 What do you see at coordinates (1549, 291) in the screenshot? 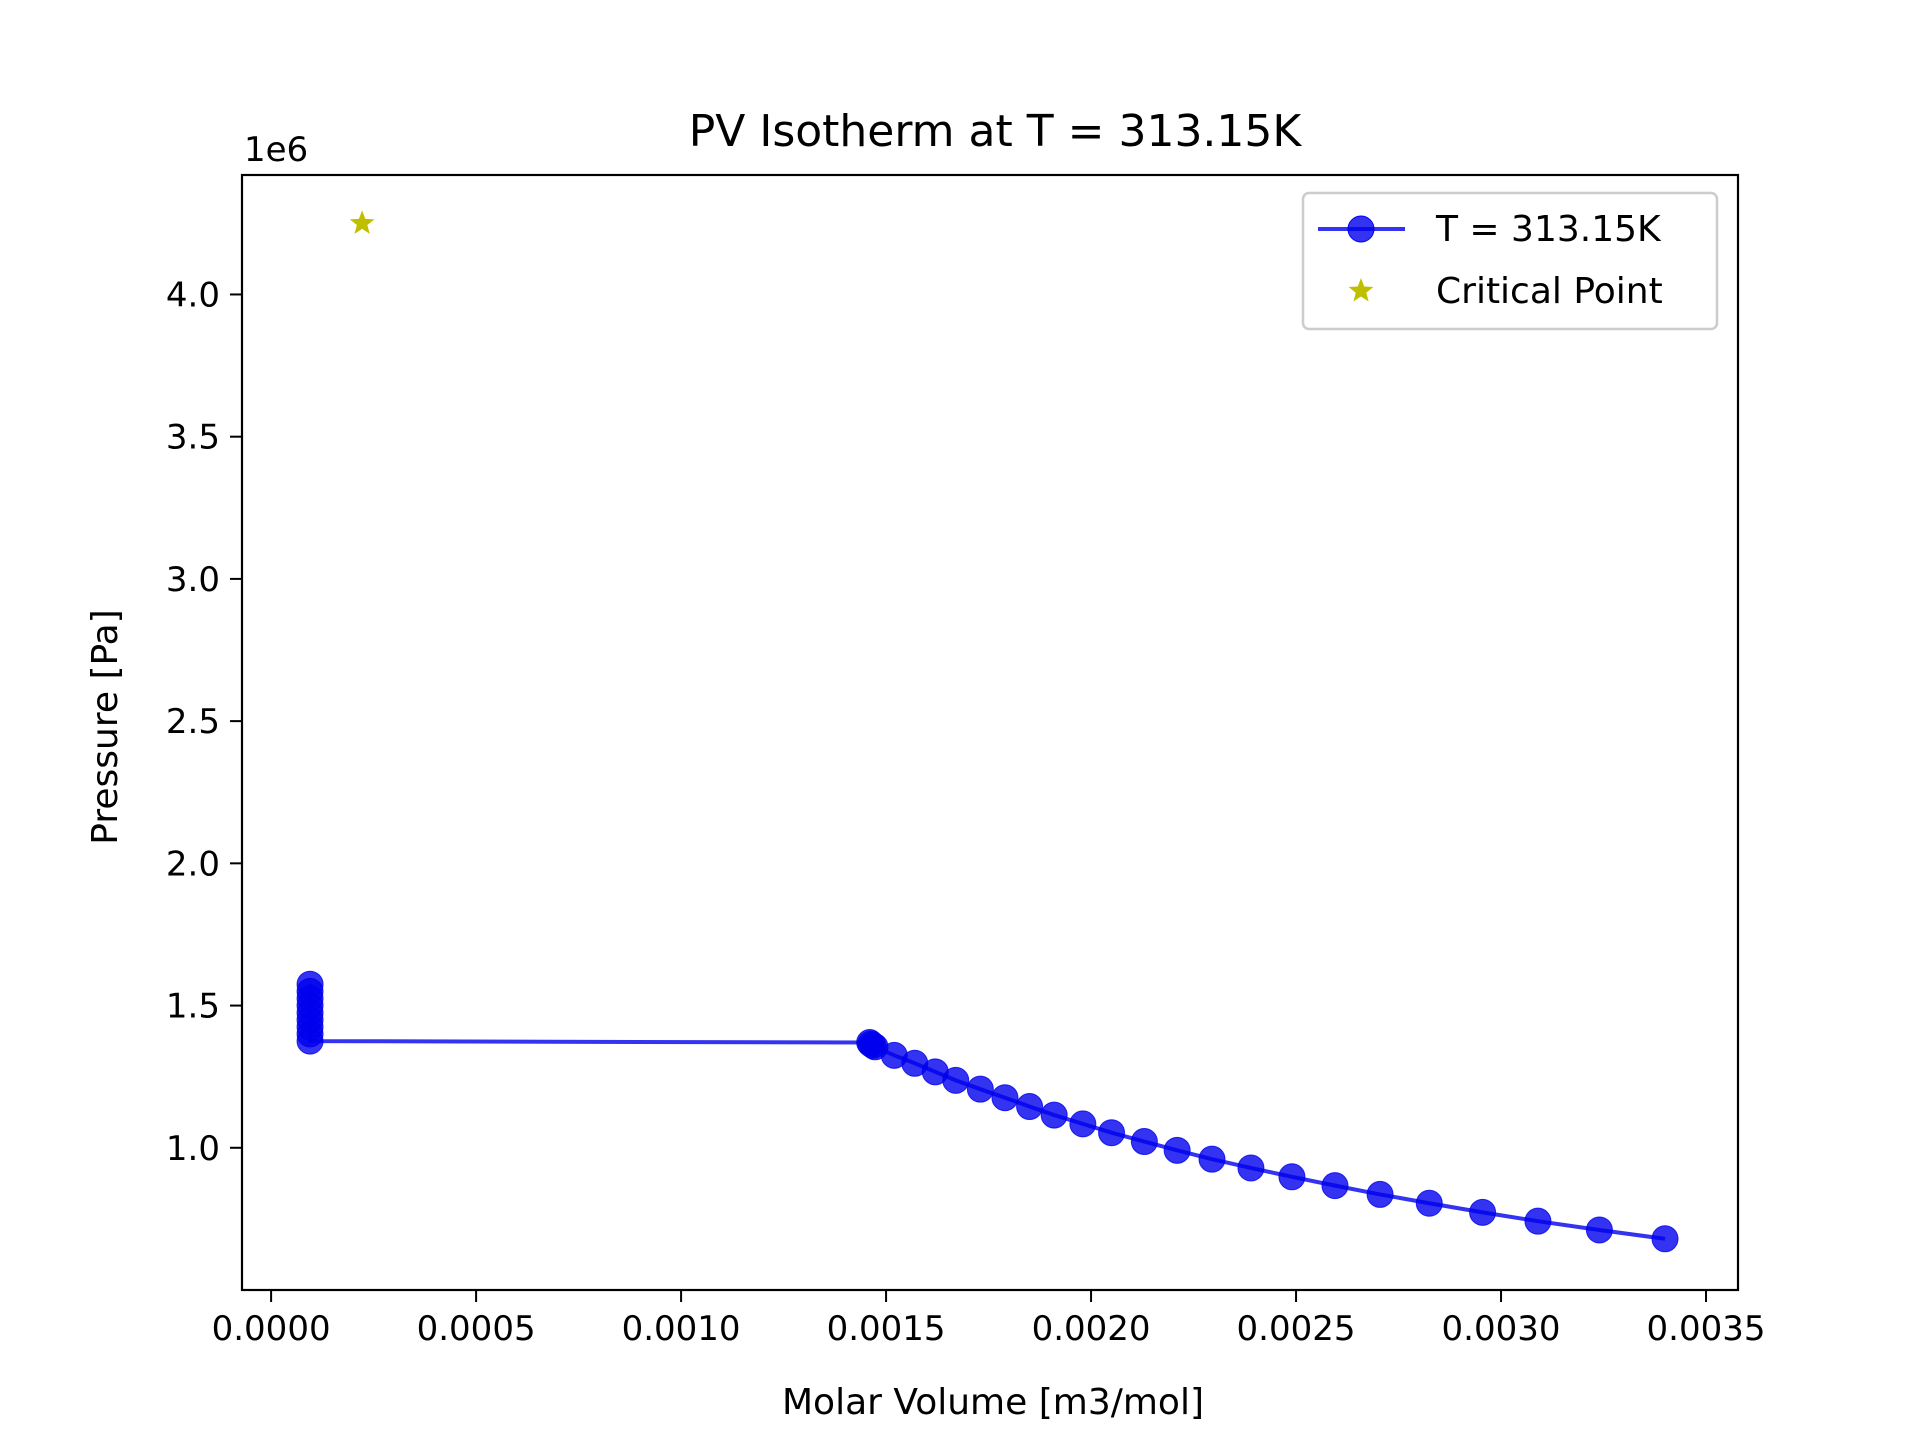
I see `legend-label-critical-point: Critical Point` at bounding box center [1549, 291].